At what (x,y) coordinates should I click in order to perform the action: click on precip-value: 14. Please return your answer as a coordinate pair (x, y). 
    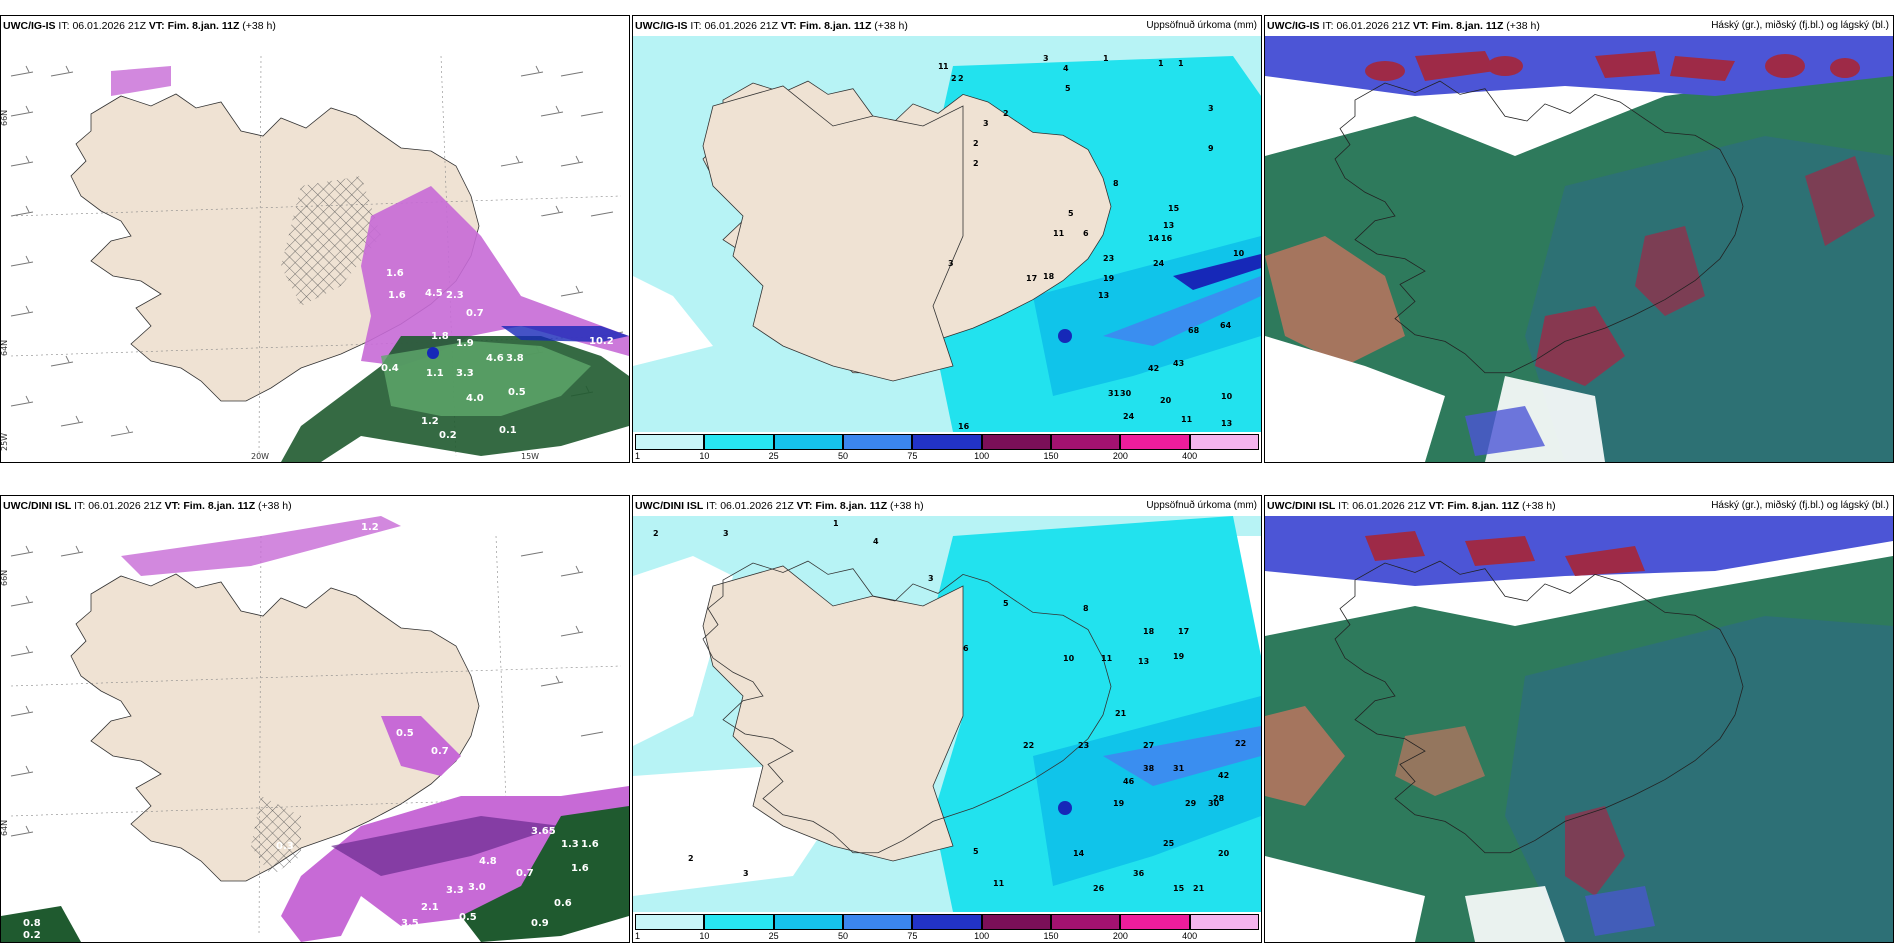
    Looking at the image, I should click on (1154, 238).